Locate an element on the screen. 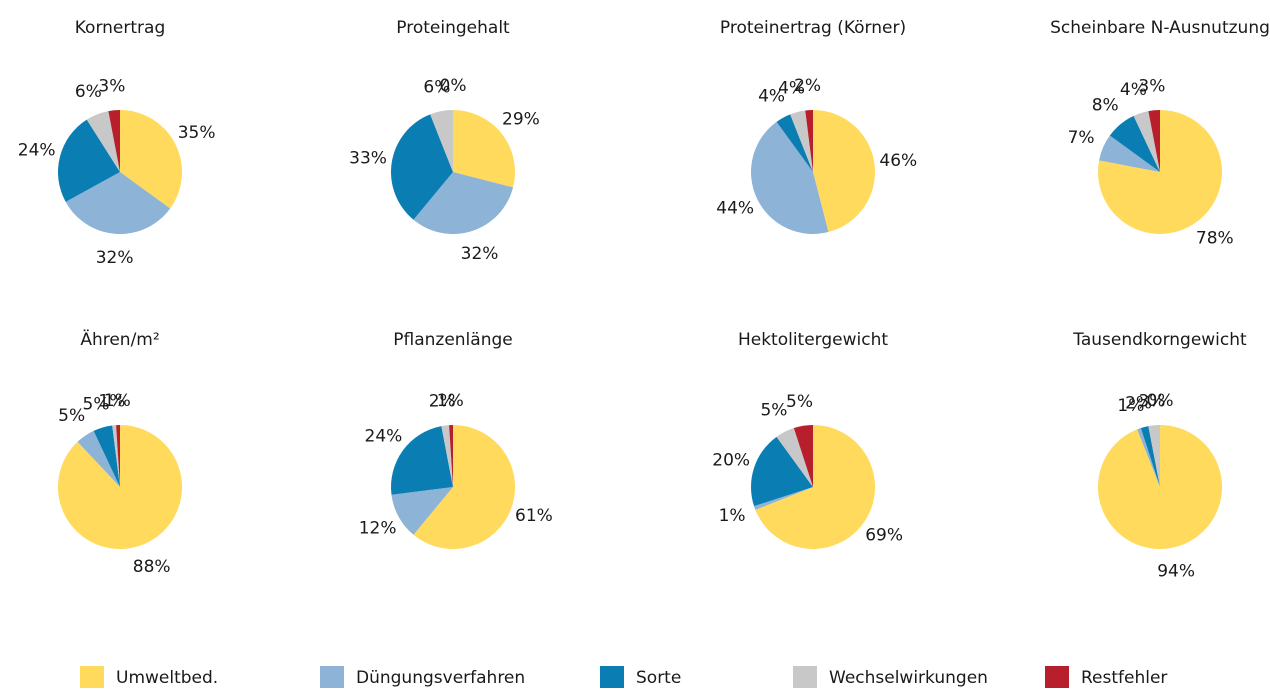 The image size is (1270, 689). slice-label: 78% is located at coordinates (1215, 238).